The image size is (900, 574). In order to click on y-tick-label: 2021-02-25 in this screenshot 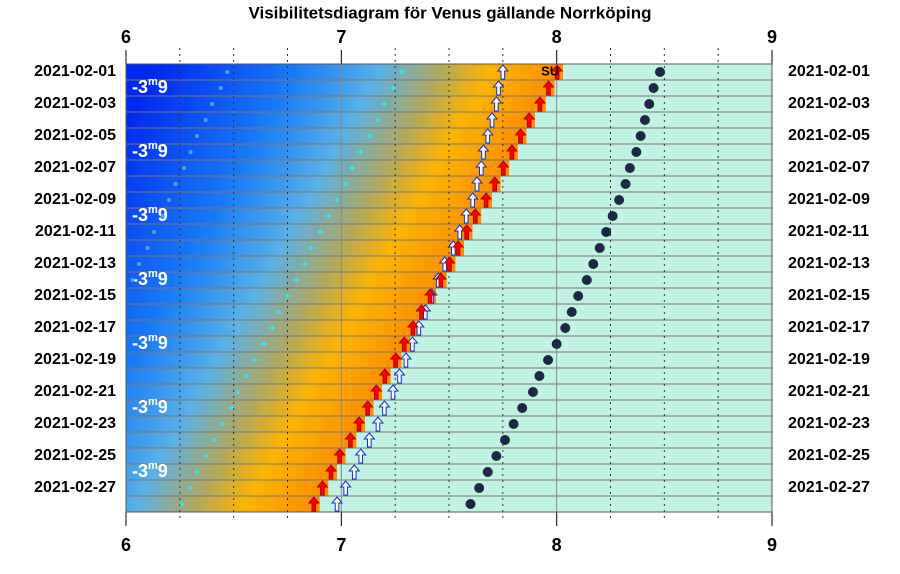, I will do `click(829, 455)`.